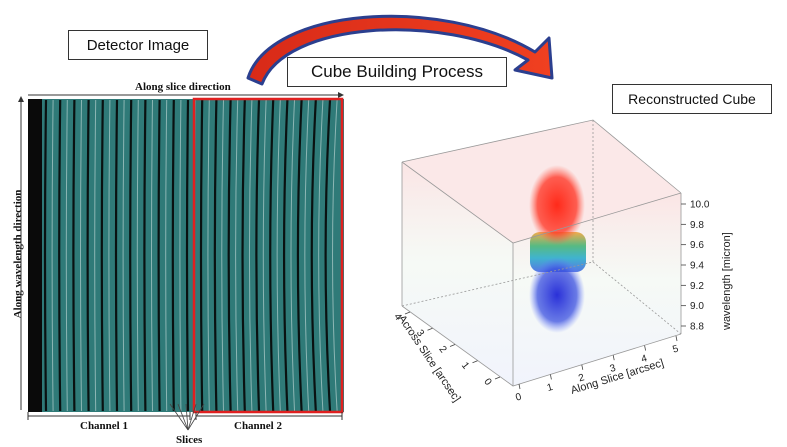 This screenshot has width=787, height=447. What do you see at coordinates (104, 426) in the screenshot?
I see `channel-1-label: Channel 1` at bounding box center [104, 426].